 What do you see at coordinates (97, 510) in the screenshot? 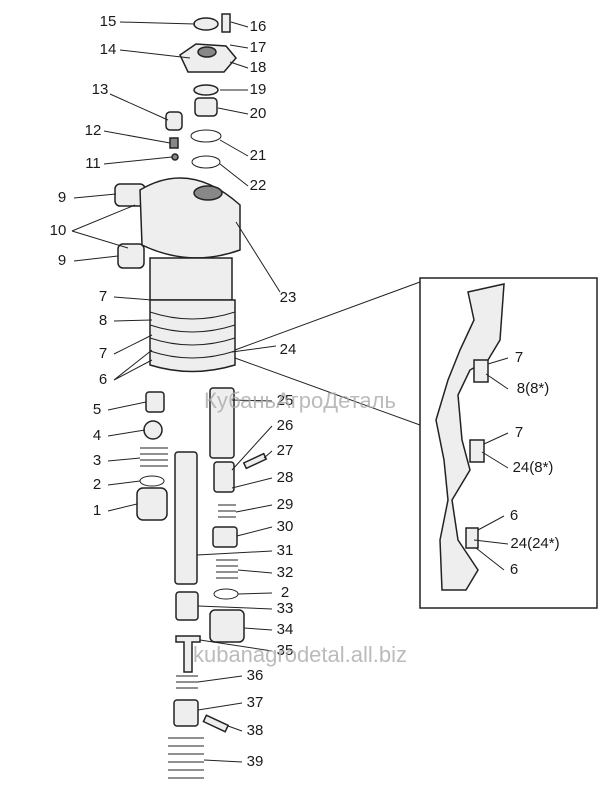
I see `part-label: 1` at bounding box center [97, 510].